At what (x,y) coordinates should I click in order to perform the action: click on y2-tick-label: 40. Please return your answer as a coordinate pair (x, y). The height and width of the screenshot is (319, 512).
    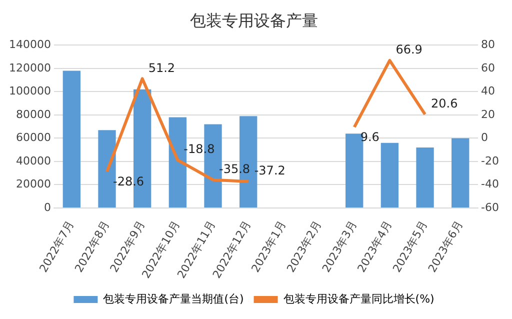
    Looking at the image, I should click on (488, 91).